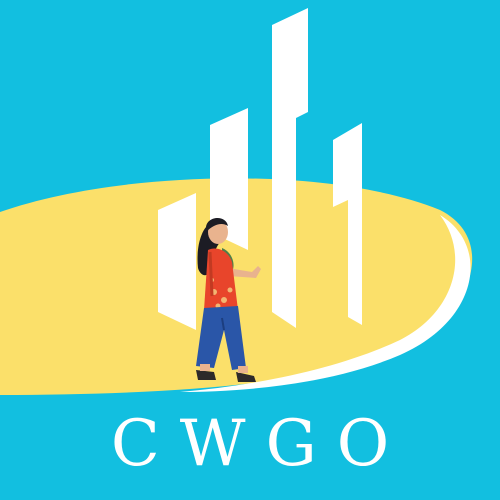 This screenshot has width=500, height=500. I want to click on person-left-foot, so click(206, 375).